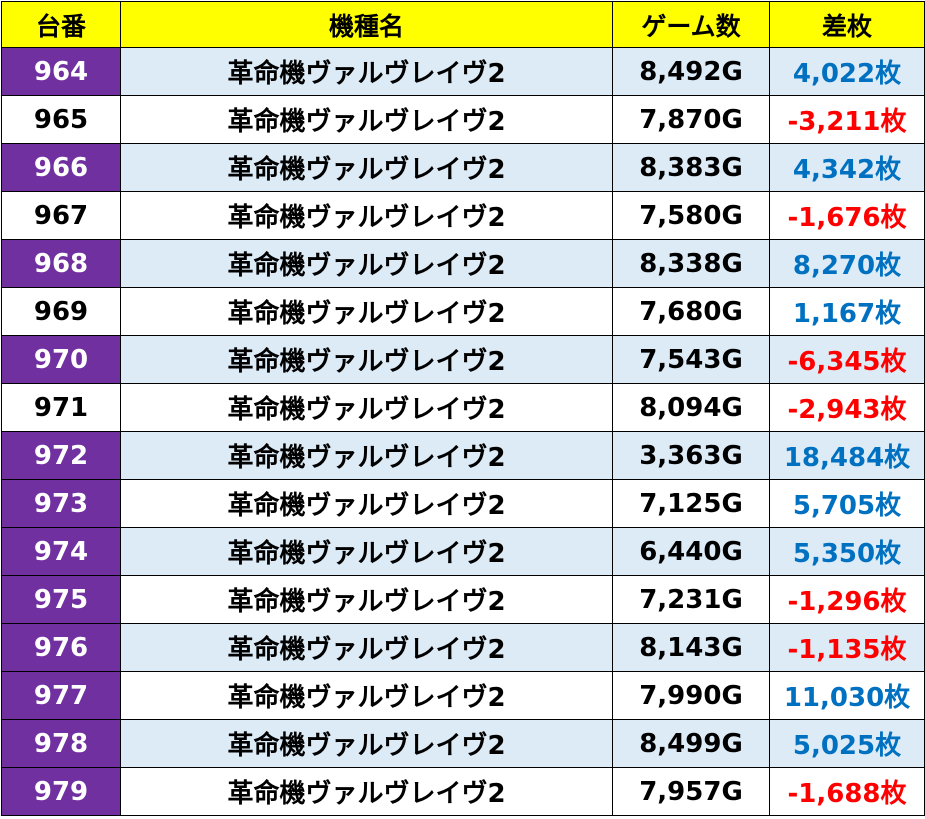 The width and height of the screenshot is (925, 819). What do you see at coordinates (691, 215) in the screenshot?
I see `game-count-cell: 7,580G` at bounding box center [691, 215].